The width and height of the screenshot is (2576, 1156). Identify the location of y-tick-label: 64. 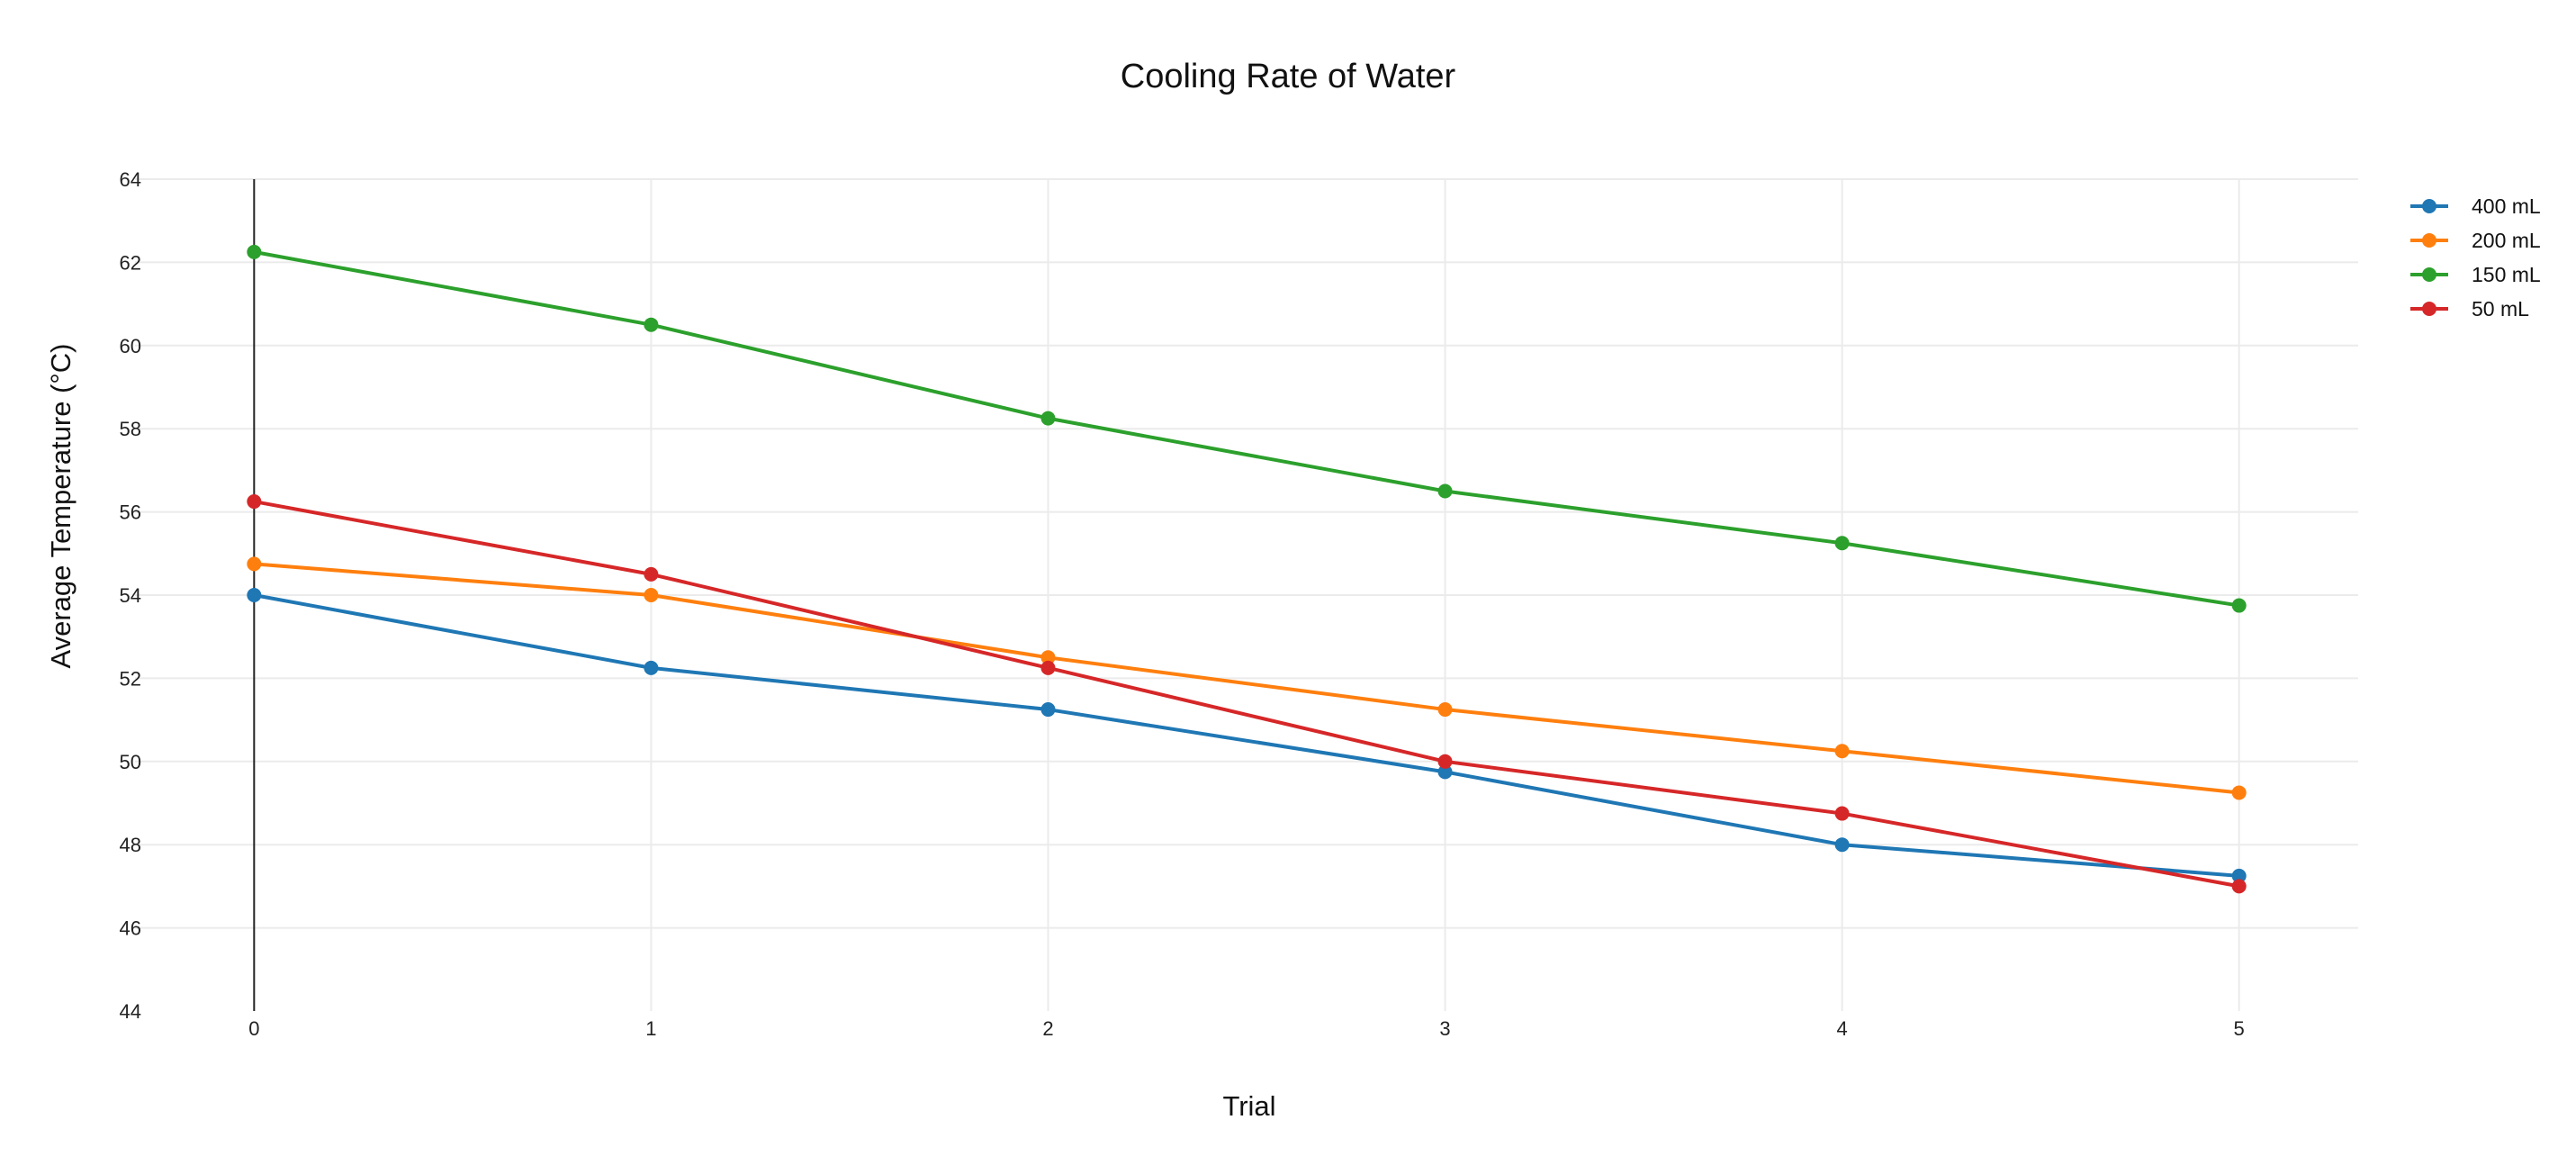
(130, 179).